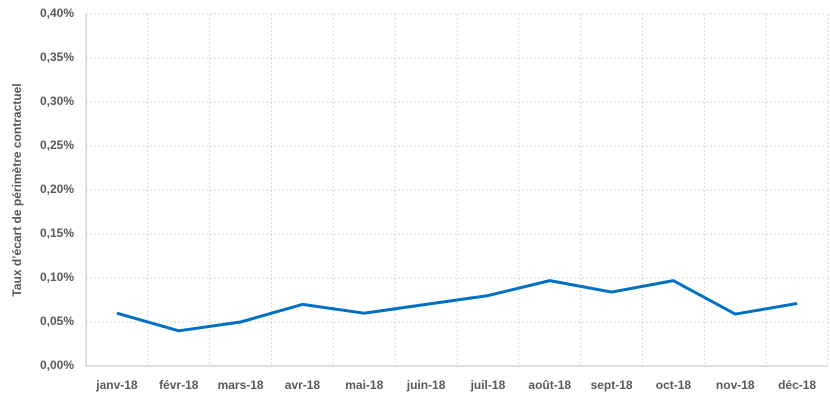 This screenshot has height=402, width=830. What do you see at coordinates (488, 385) in the screenshot?
I see `x-tick-label: juil-18` at bounding box center [488, 385].